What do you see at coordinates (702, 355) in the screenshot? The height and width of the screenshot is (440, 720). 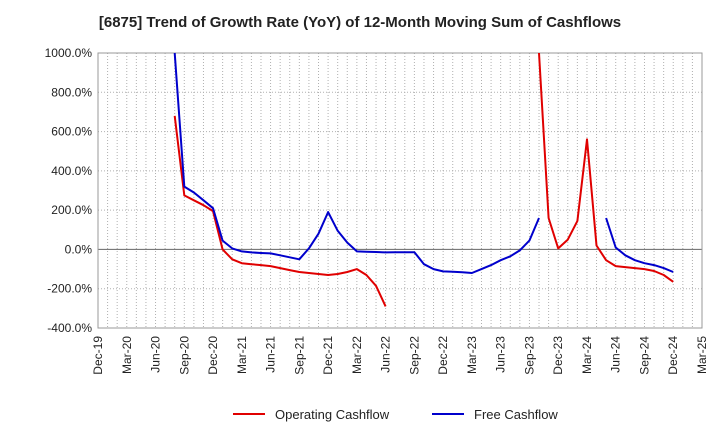 I see `x-tick-label: Mar-25` at bounding box center [702, 355].